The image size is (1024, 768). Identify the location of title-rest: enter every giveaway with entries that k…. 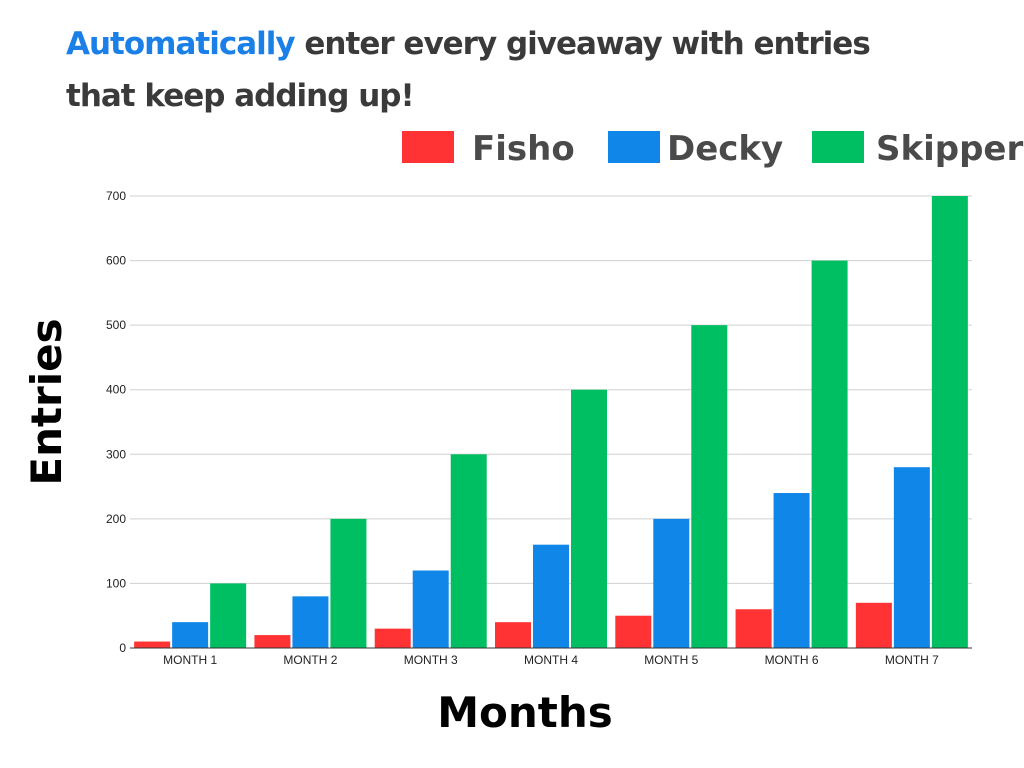
(468, 70).